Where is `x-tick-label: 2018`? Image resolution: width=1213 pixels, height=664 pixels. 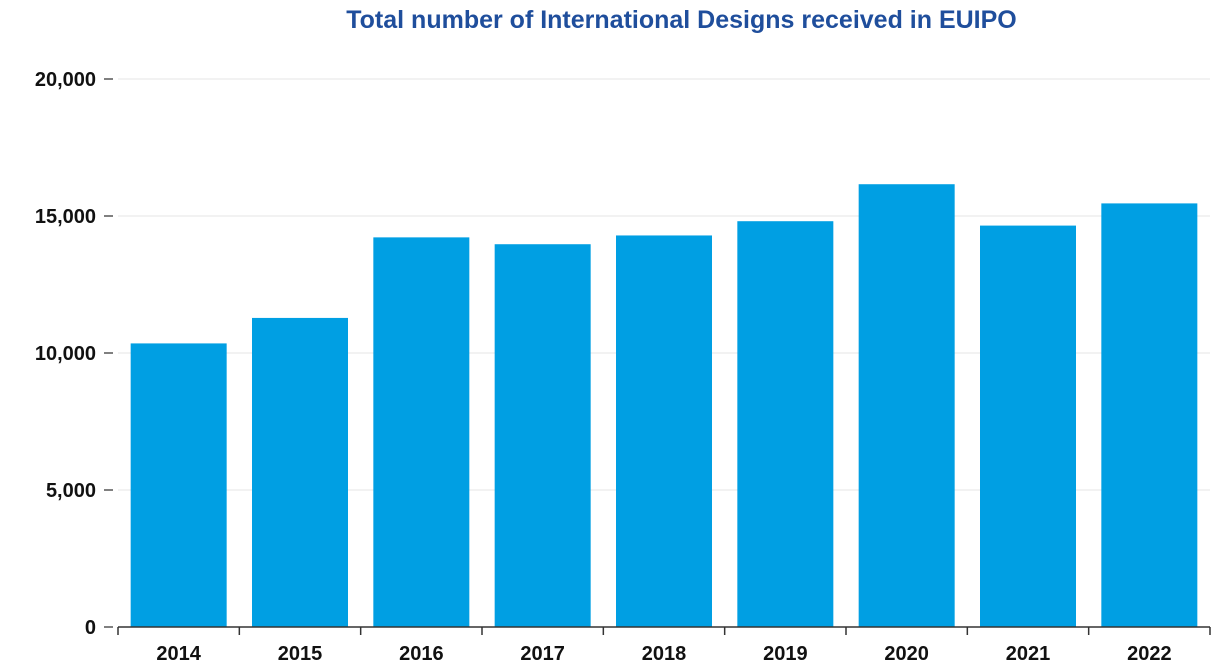
x-tick-label: 2018 is located at coordinates (664, 653).